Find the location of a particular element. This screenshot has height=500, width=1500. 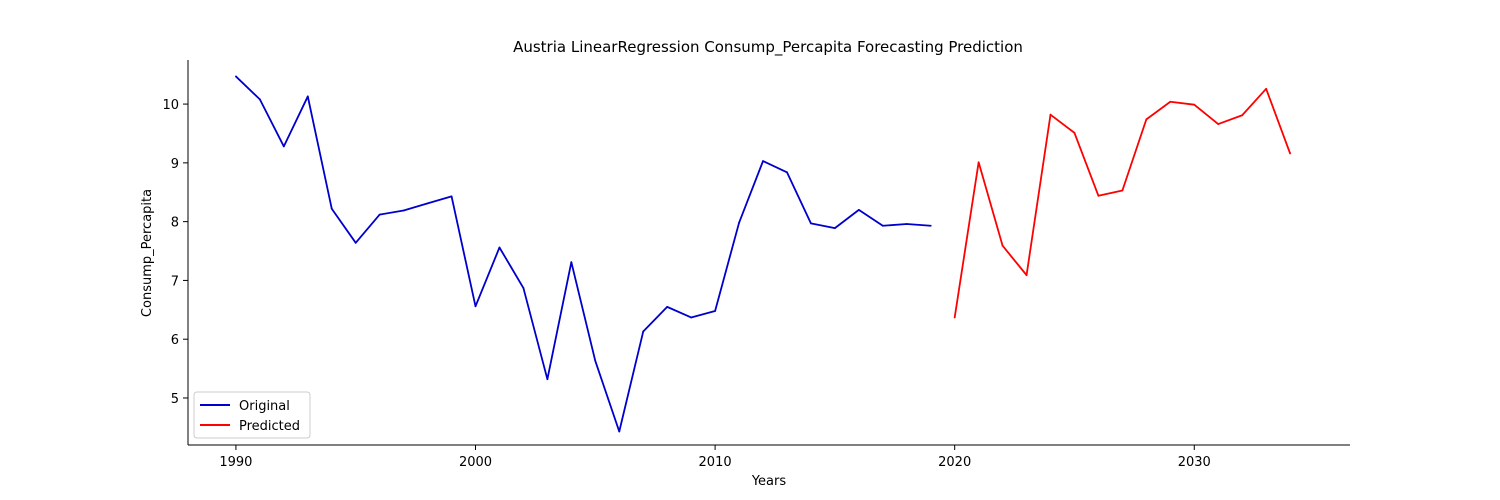

x-axis-ticks: 1990 2000 2010 2020 2030 is located at coordinates (715, 457).